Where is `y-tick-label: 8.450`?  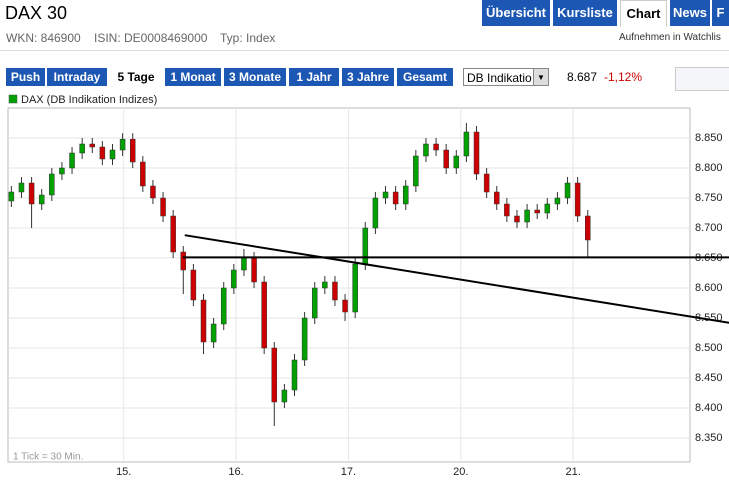
y-tick-label: 8.450 is located at coordinates (709, 378).